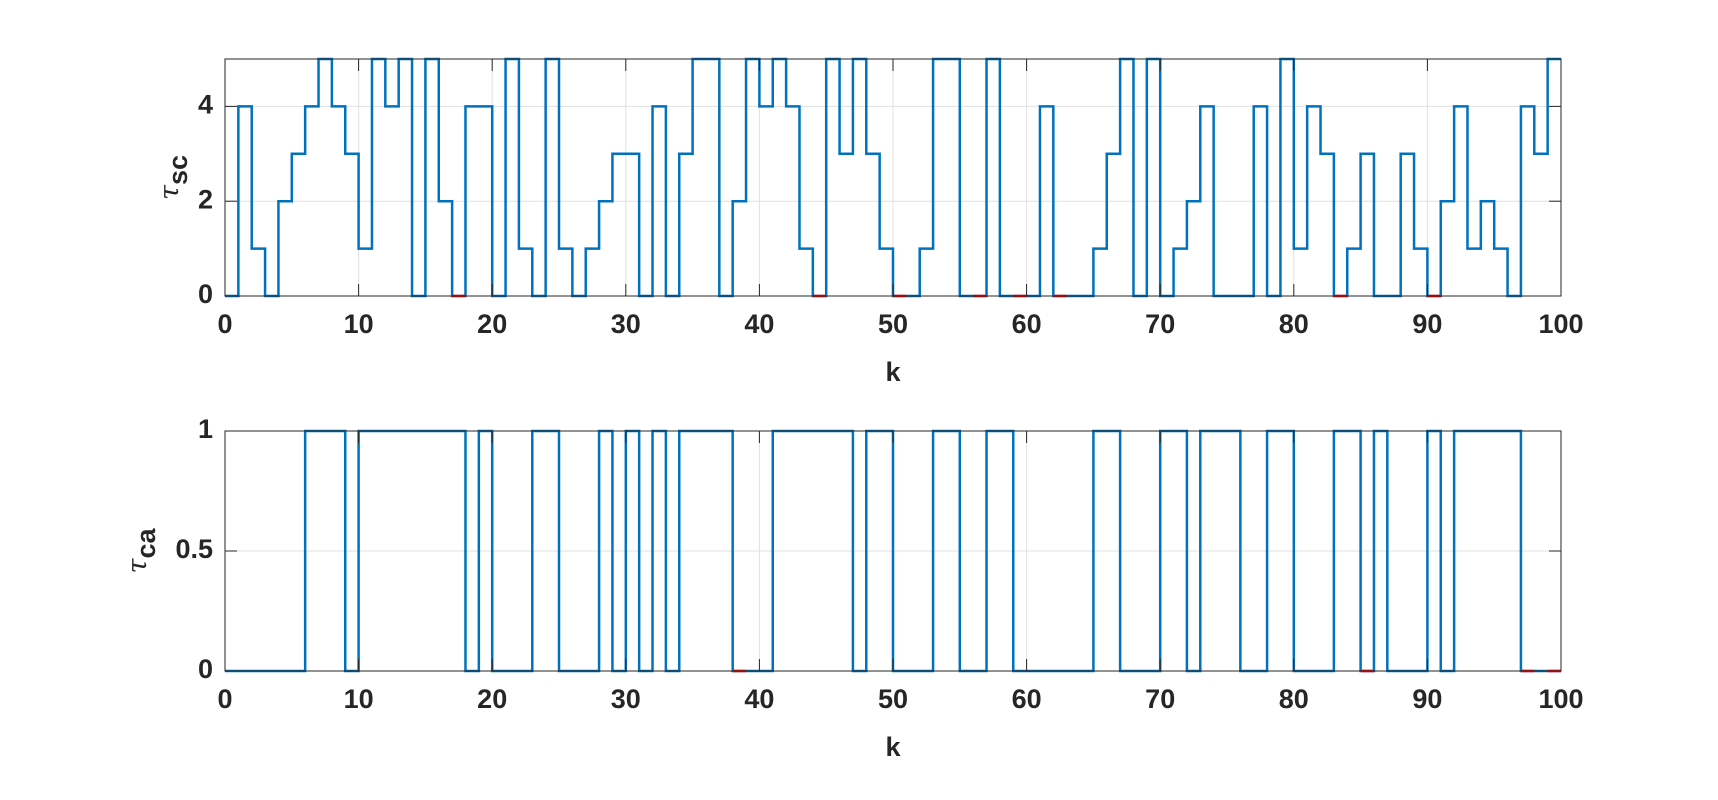  What do you see at coordinates (205, 199) in the screenshot?
I see `y-tick-label: 2` at bounding box center [205, 199].